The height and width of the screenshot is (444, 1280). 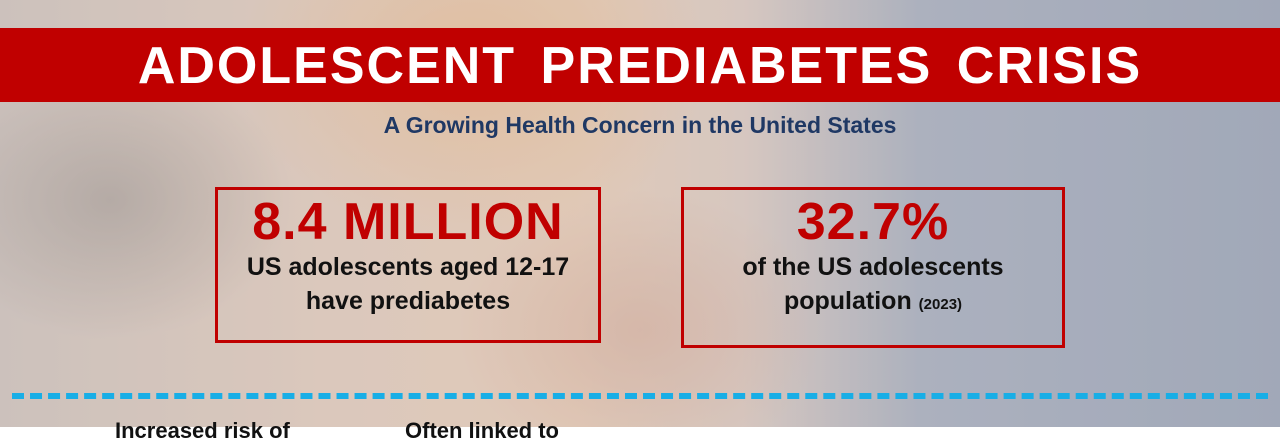 What do you see at coordinates (202, 430) in the screenshot?
I see `footer-item: Increased risk of` at bounding box center [202, 430].